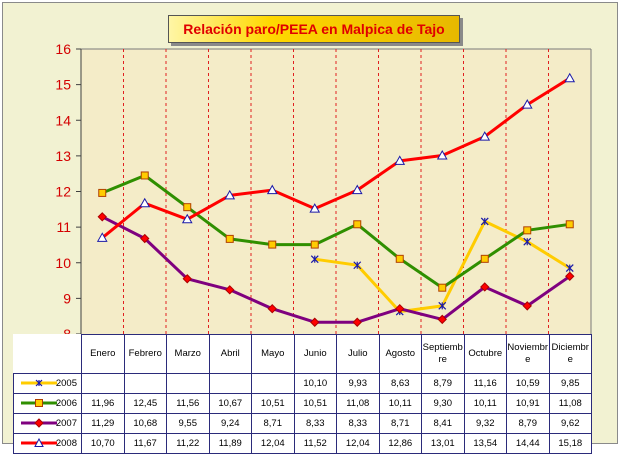 The width and height of the screenshot is (622, 454). What do you see at coordinates (570, 383) in the screenshot?
I see `data-label: 9,85` at bounding box center [570, 383].